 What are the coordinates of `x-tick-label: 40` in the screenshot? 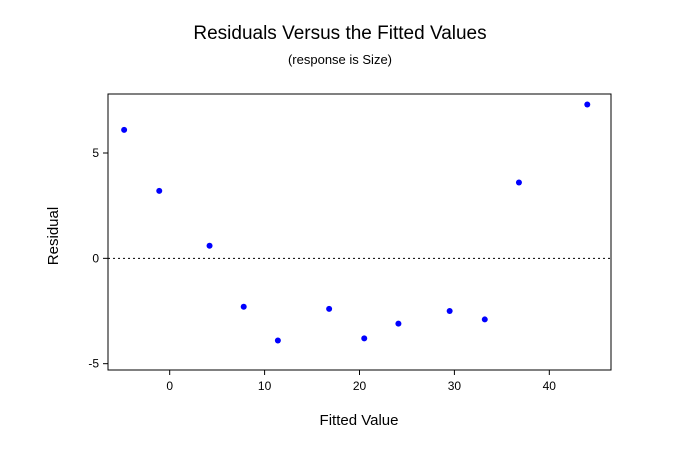 It's located at (550, 386).